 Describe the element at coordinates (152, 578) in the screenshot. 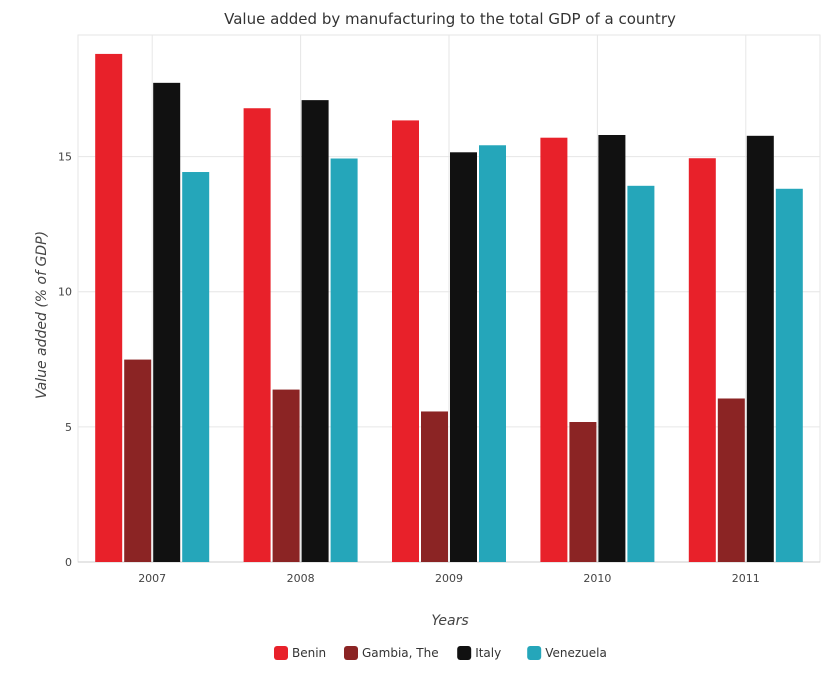

I see `x-tick-label: 2007` at that location.